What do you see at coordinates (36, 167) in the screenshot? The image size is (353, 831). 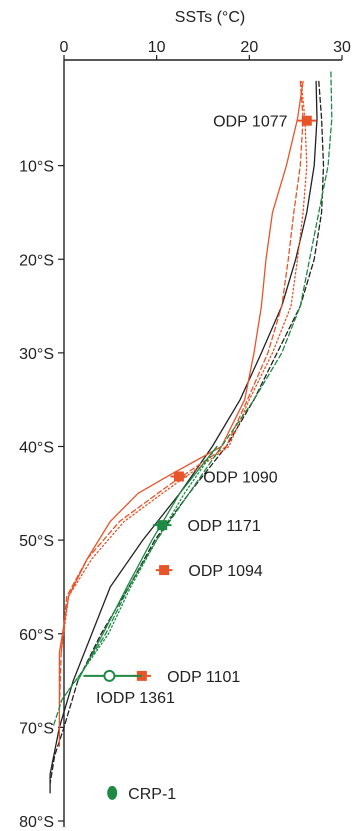 I see `y-tick-label: 10°S` at bounding box center [36, 167].